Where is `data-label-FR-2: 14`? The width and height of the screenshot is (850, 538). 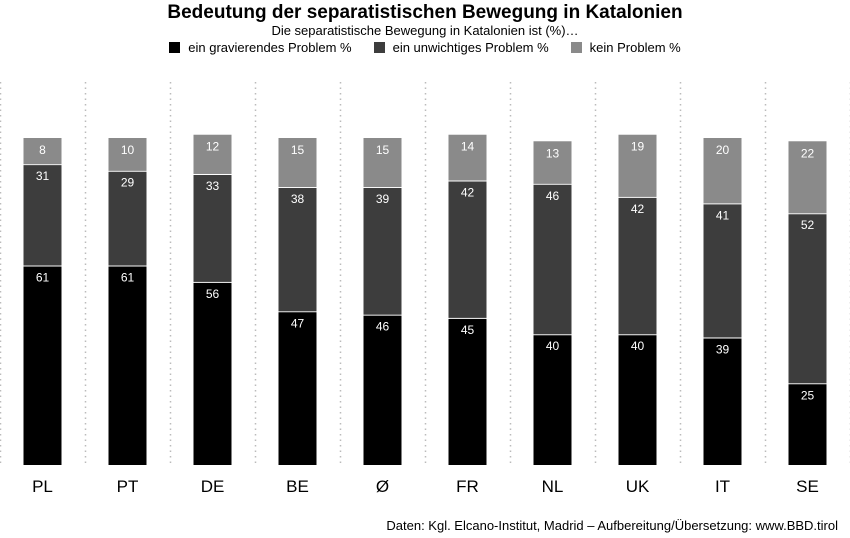 data-label-FR-2: 14 is located at coordinates (468, 147).